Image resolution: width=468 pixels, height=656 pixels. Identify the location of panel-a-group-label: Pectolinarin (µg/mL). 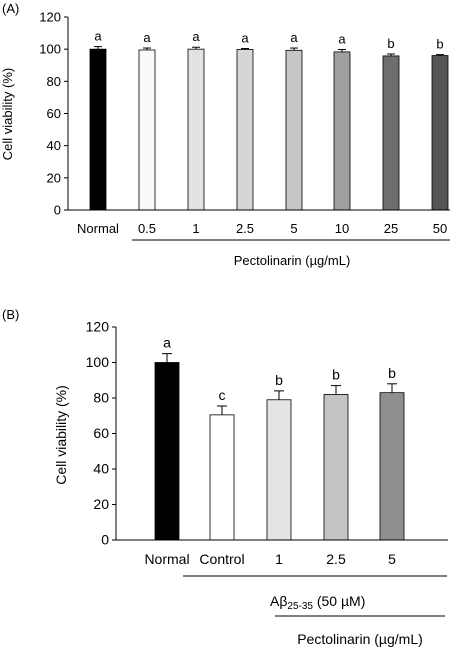
(292, 260).